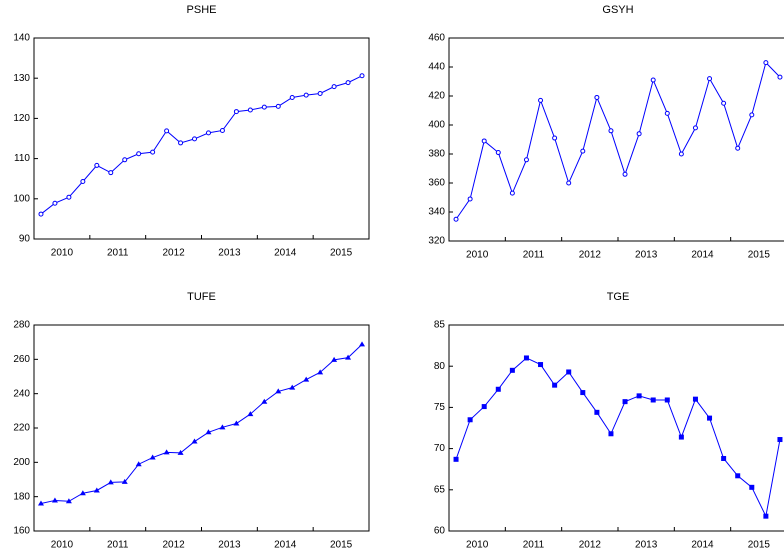  What do you see at coordinates (436, 67) in the screenshot?
I see `y-tick-label: 440` at bounding box center [436, 67].